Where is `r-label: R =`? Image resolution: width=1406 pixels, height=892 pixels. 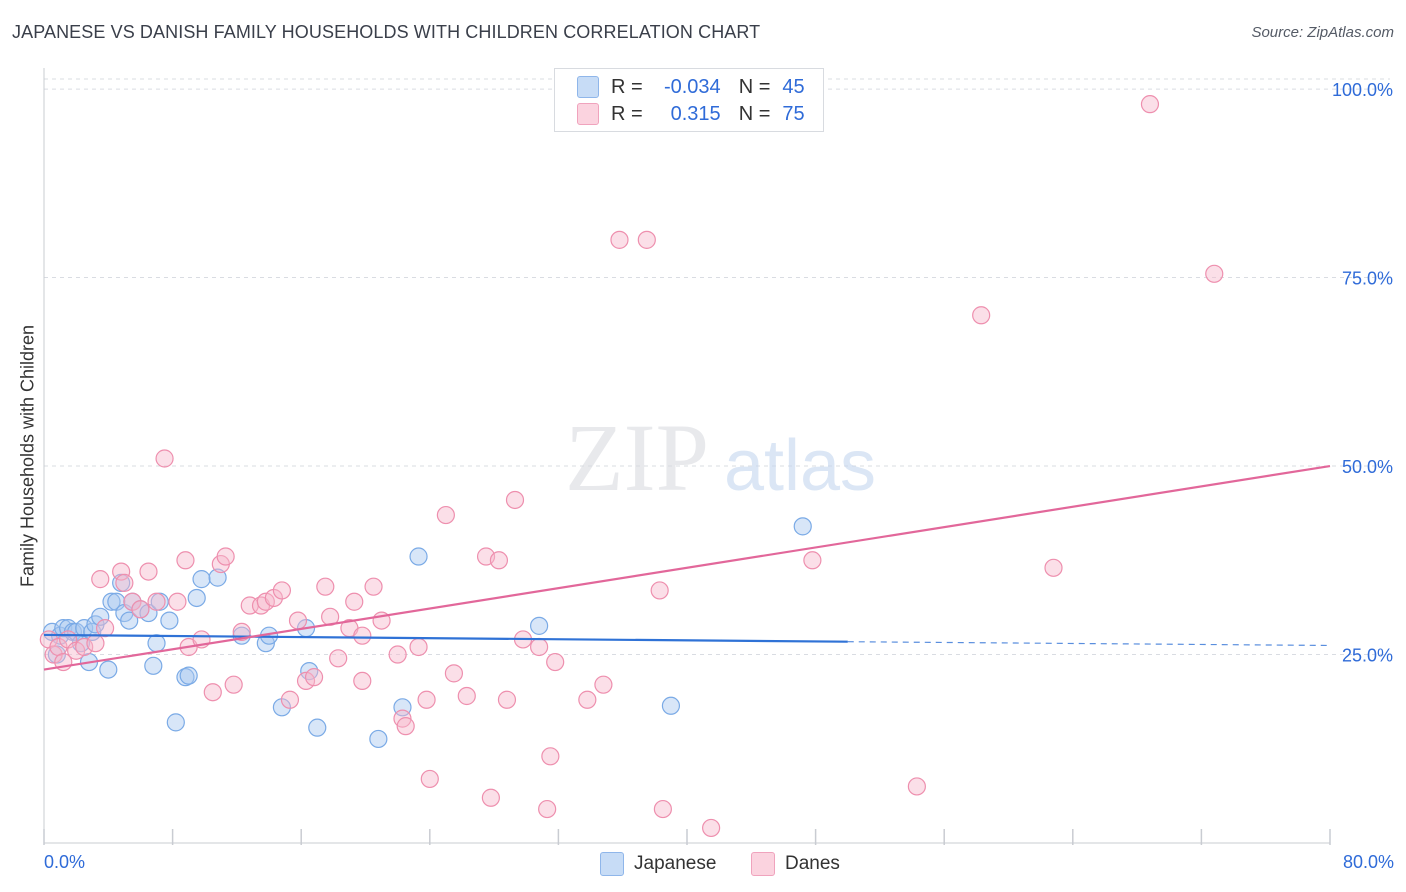 r-label: R = is located at coordinates (627, 113).